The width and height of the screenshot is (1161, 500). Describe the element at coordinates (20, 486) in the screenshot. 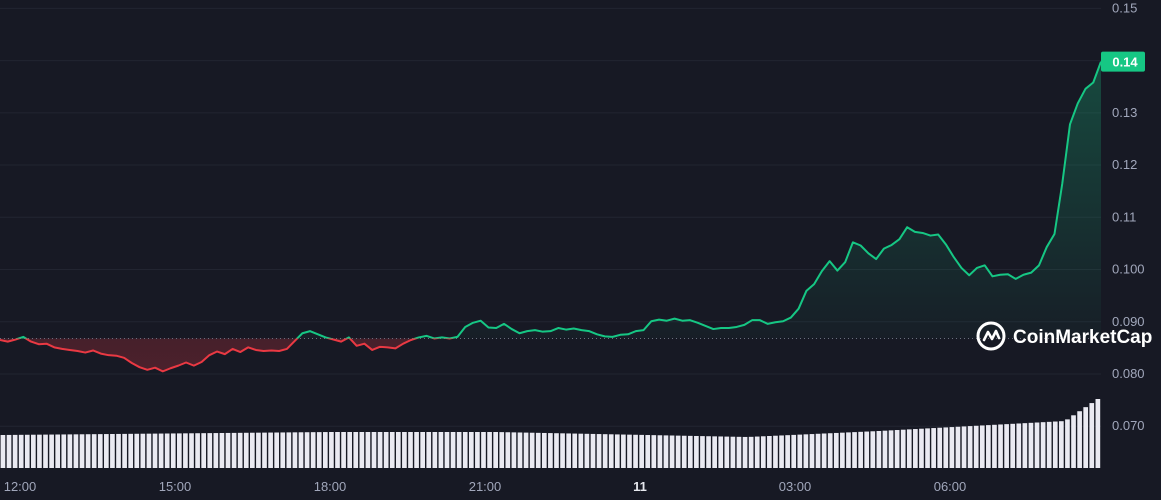

I see `x-tick-label: 12:00` at that location.